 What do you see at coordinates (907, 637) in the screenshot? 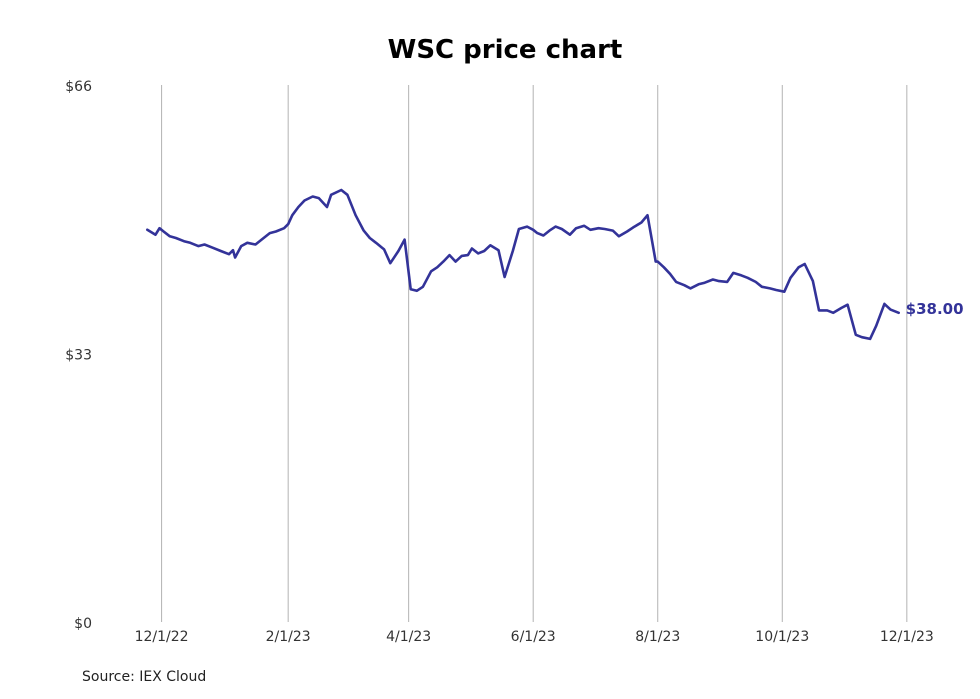
I see `x-tick-label: 12/1/23` at bounding box center [907, 637].